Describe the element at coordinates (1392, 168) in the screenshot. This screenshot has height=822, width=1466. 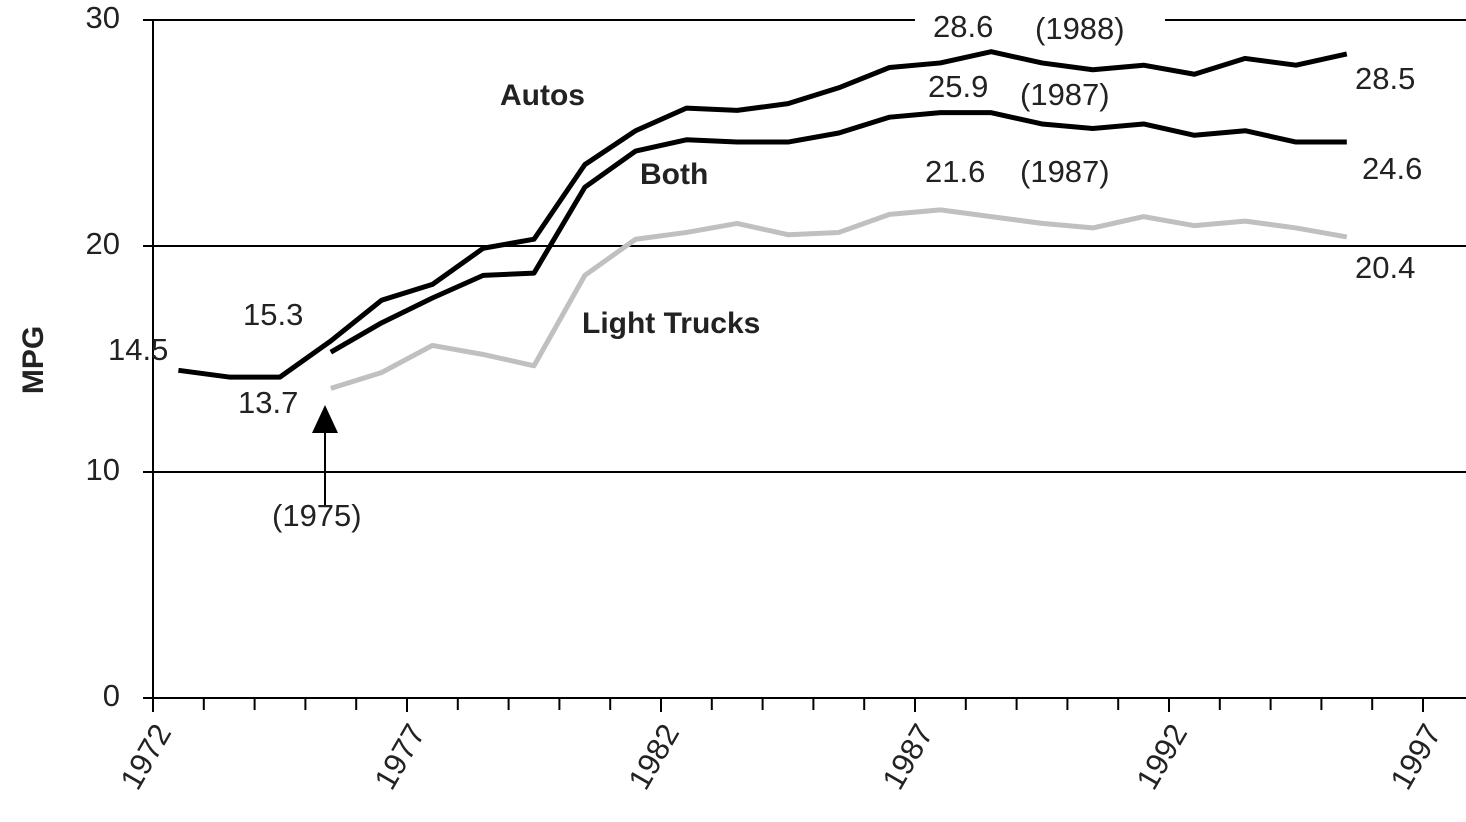
I see `annotation: 24.6` at that location.